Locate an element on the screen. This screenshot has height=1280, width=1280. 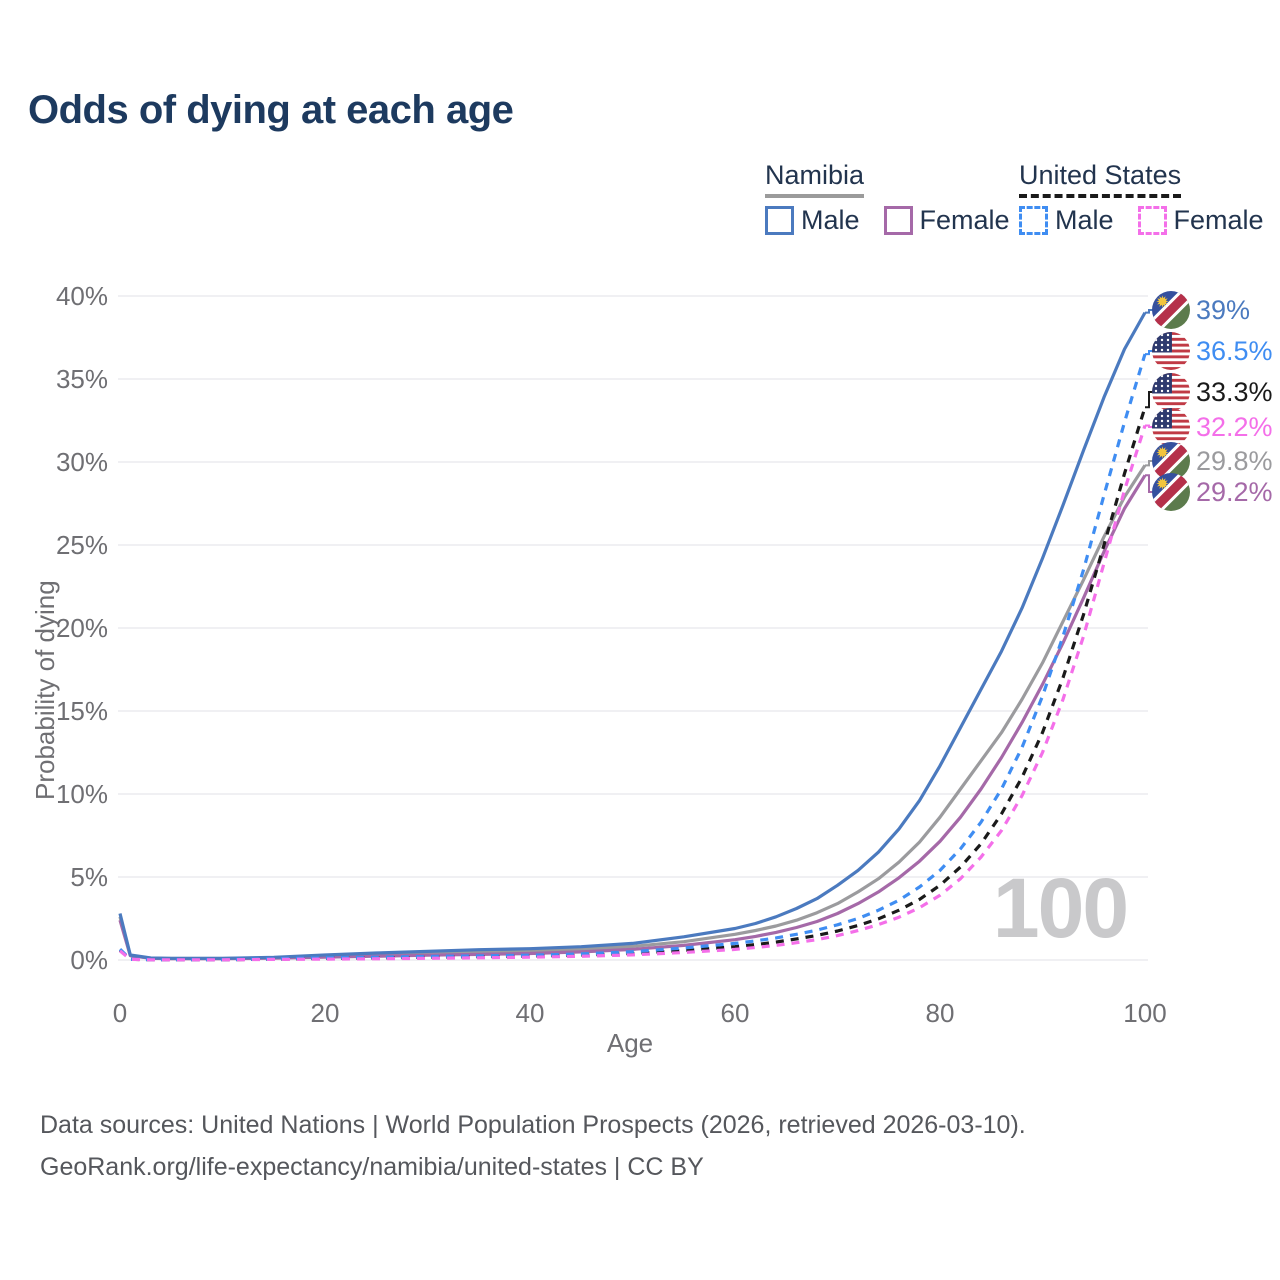
end-value-label: 32.2% is located at coordinates (1234, 427).